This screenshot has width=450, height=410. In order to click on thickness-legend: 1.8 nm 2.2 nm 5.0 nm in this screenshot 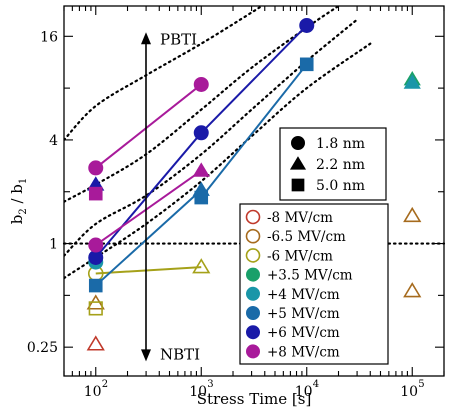, I will do `click(333, 164)`.